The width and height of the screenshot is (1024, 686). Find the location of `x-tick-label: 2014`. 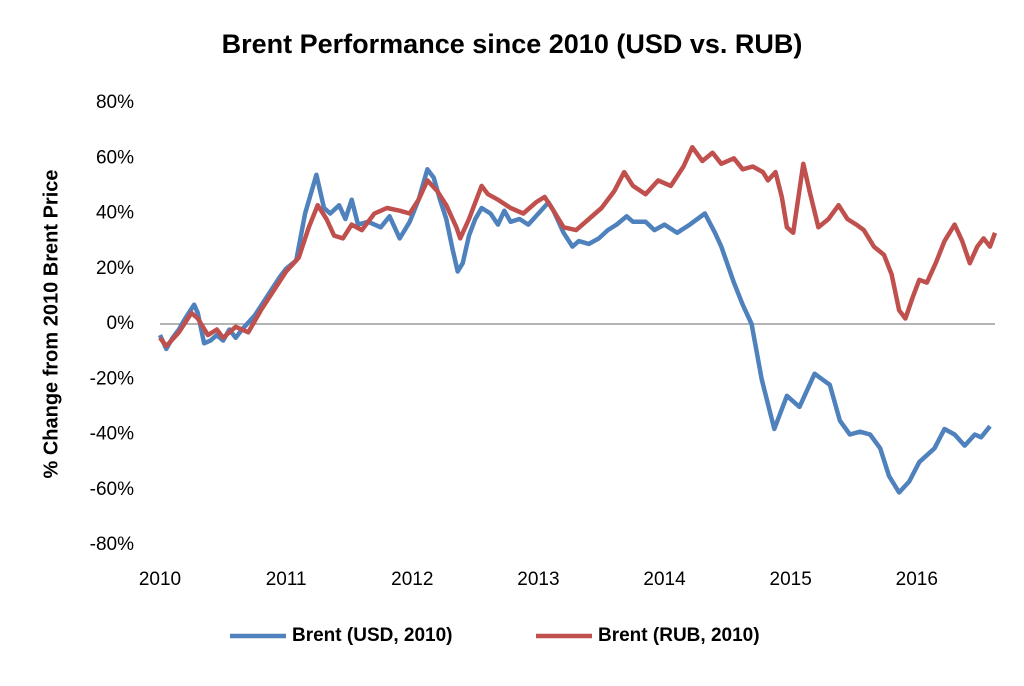

x-tick-label: 2014 is located at coordinates (664, 579).